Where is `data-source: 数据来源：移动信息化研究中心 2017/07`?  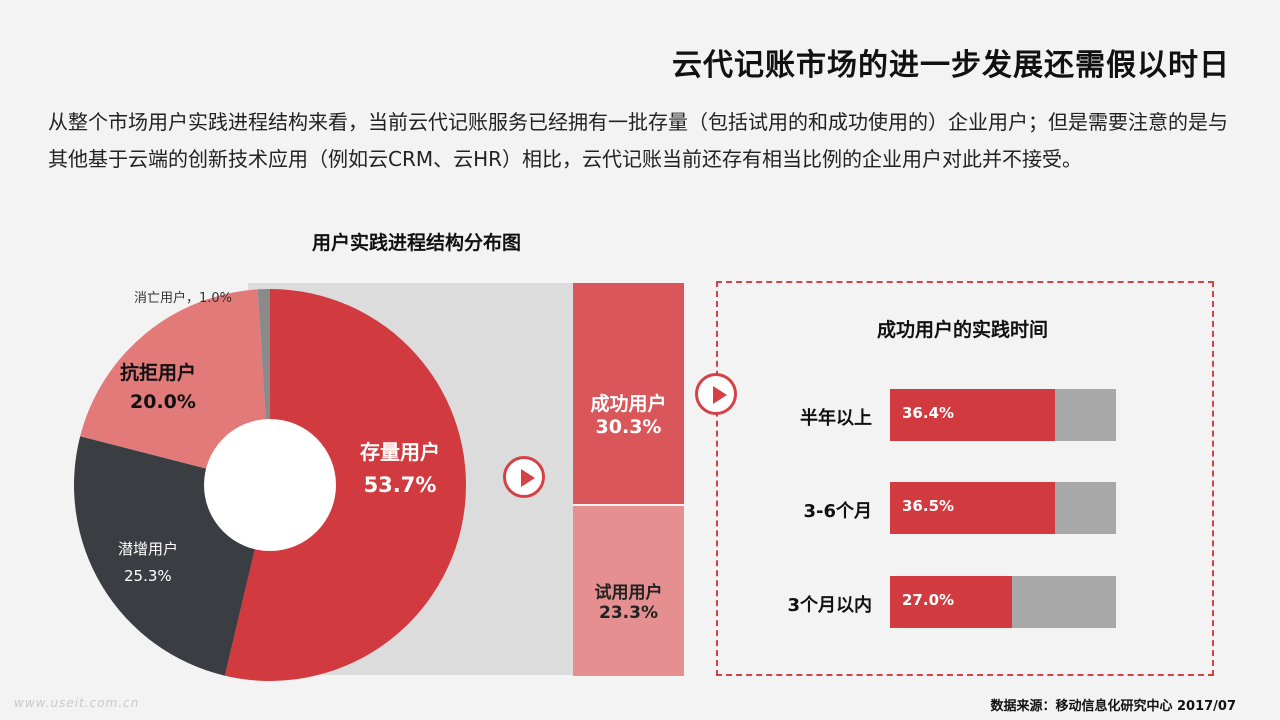
data-source: 数据来源：移动信息化研究中心 2017/07 is located at coordinates (1113, 706).